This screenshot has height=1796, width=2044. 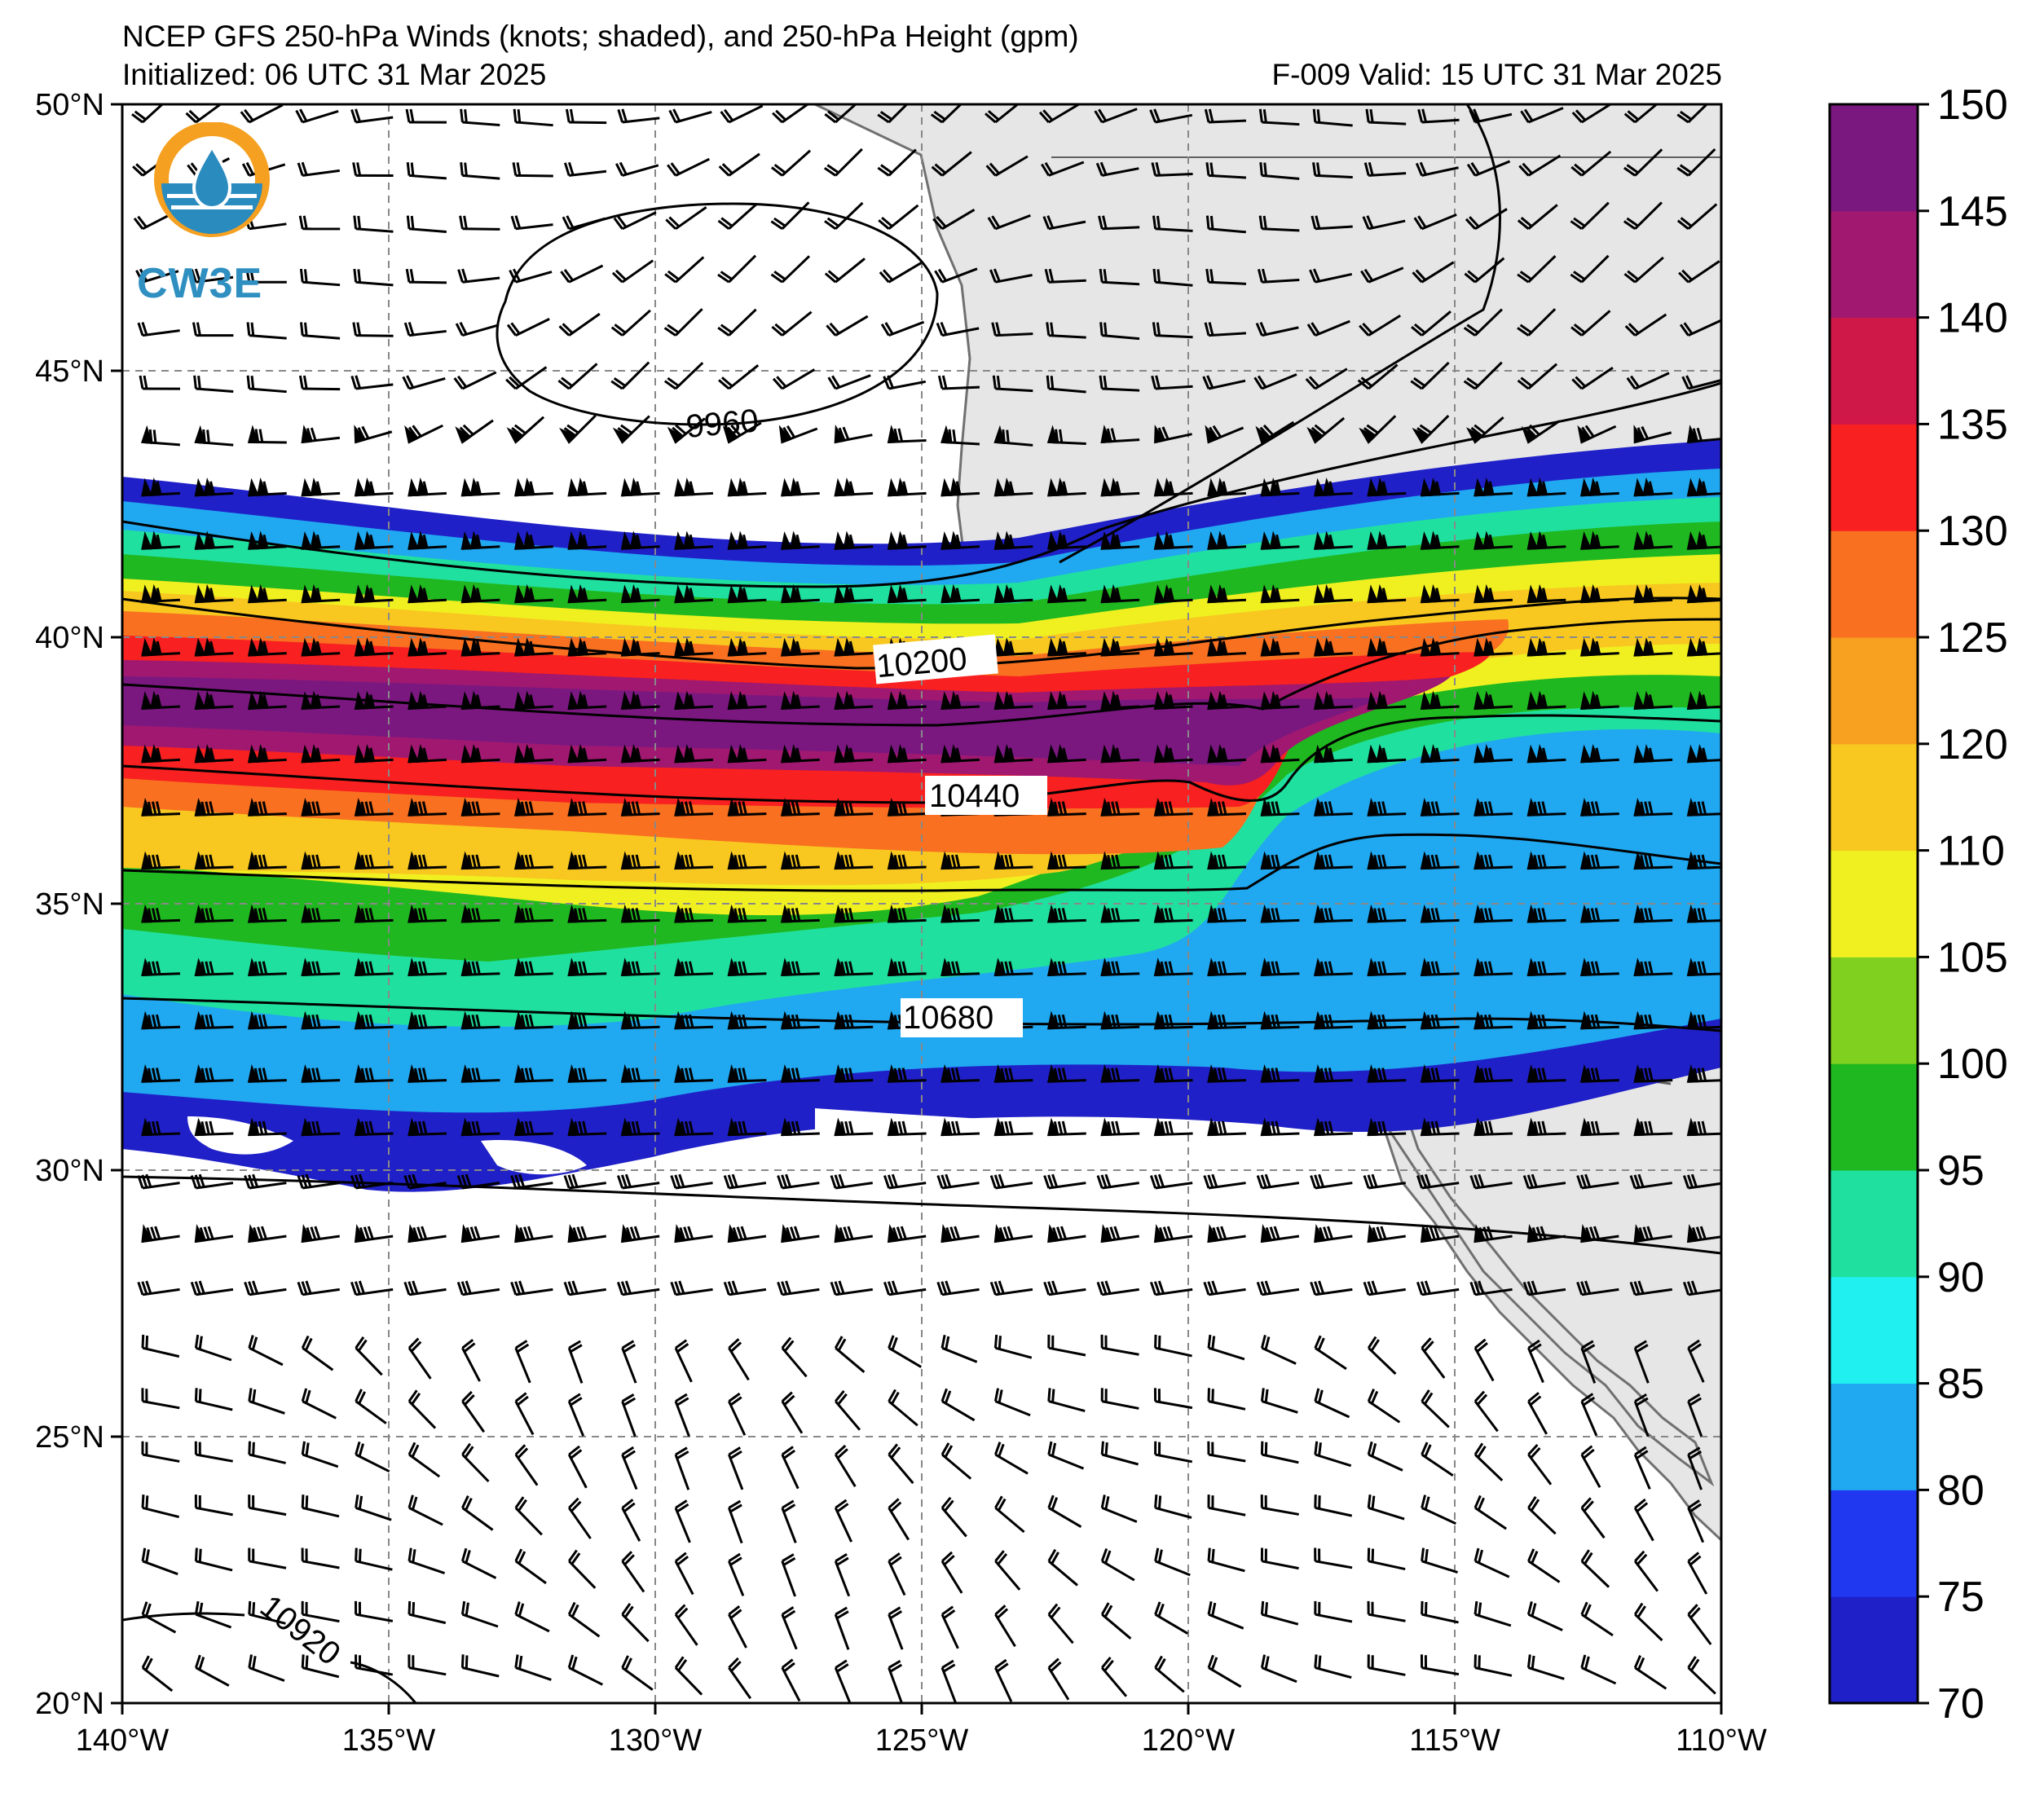 I want to click on lat-tick-30n: 30°N, so click(x=69, y=1171).